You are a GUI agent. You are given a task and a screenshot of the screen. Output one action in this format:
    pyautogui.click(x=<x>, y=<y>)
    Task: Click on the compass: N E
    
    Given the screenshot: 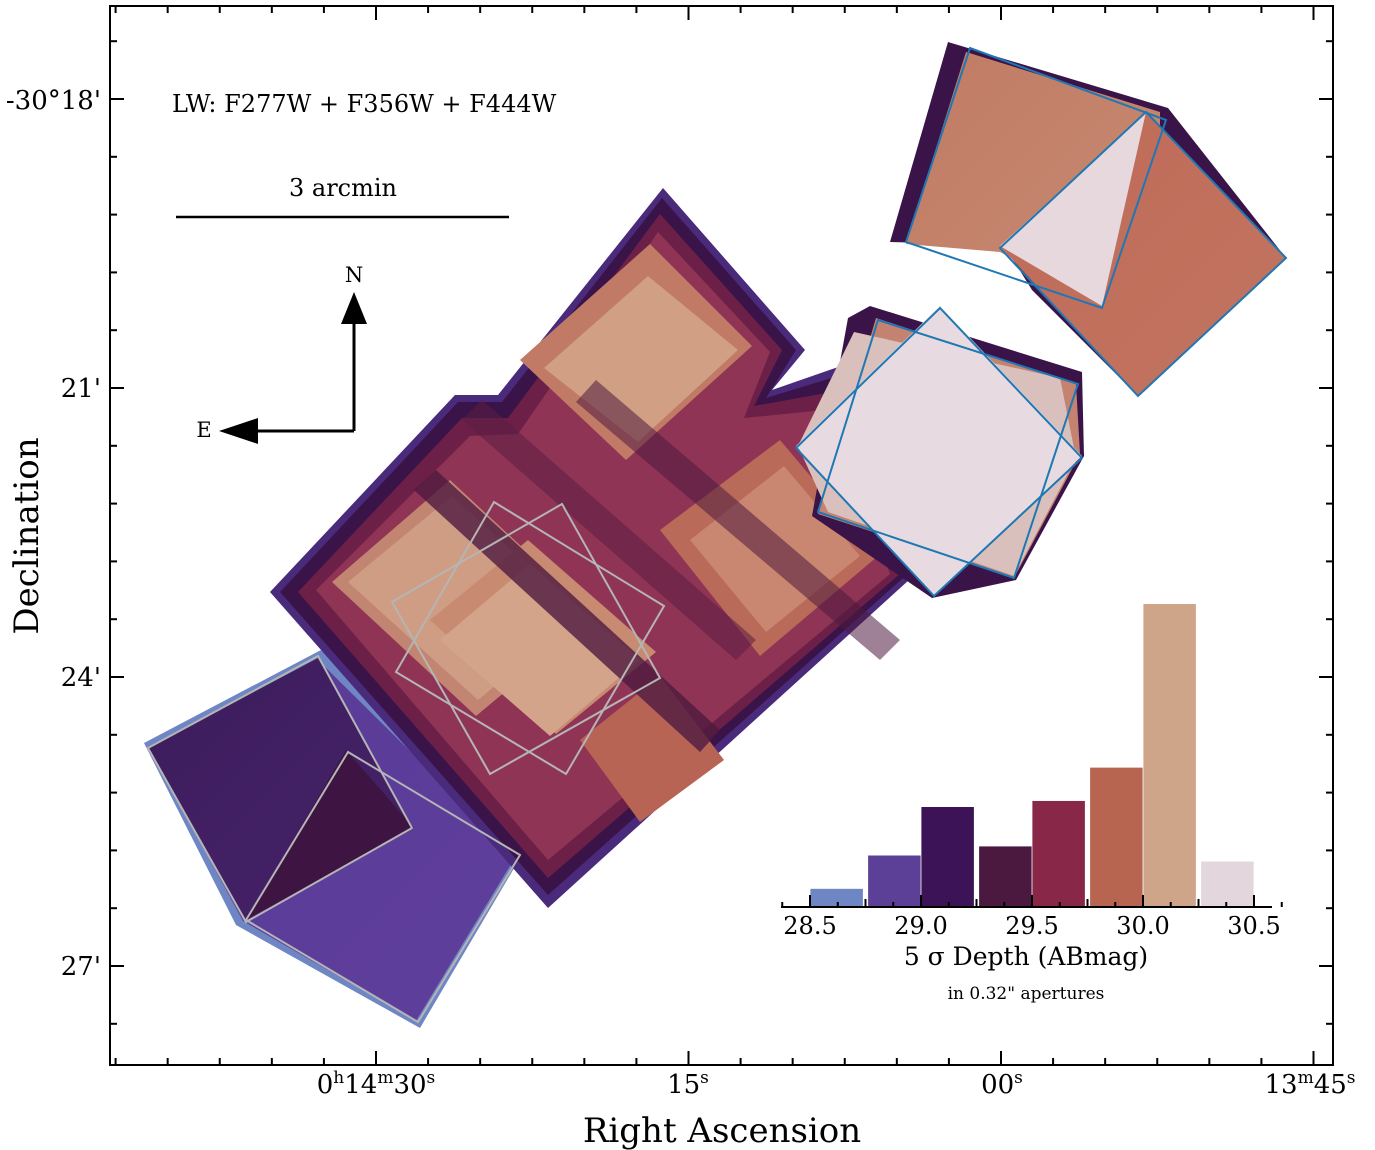 What is the action you would take?
    pyautogui.click(x=281, y=353)
    